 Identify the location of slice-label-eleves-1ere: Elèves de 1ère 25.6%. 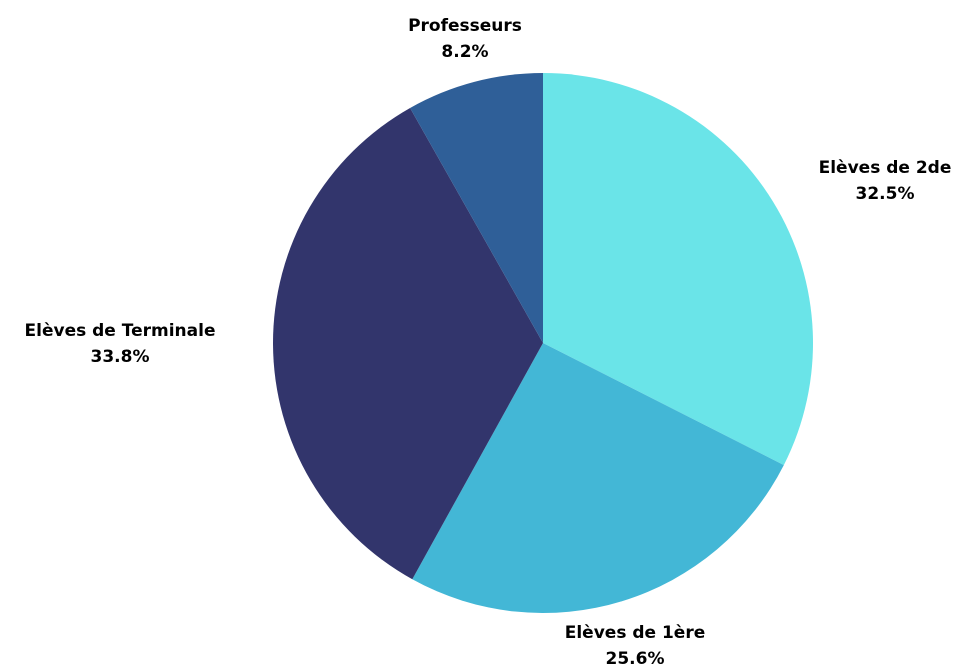
(635, 646).